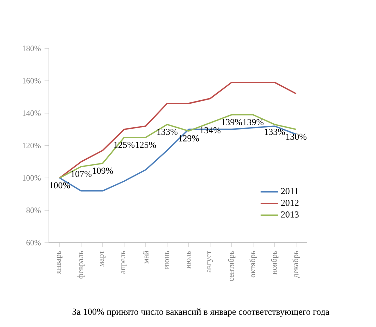 The width and height of the screenshot is (376, 327). What do you see at coordinates (290, 203) in the screenshot?
I see `legend-label: 2012` at bounding box center [290, 203].